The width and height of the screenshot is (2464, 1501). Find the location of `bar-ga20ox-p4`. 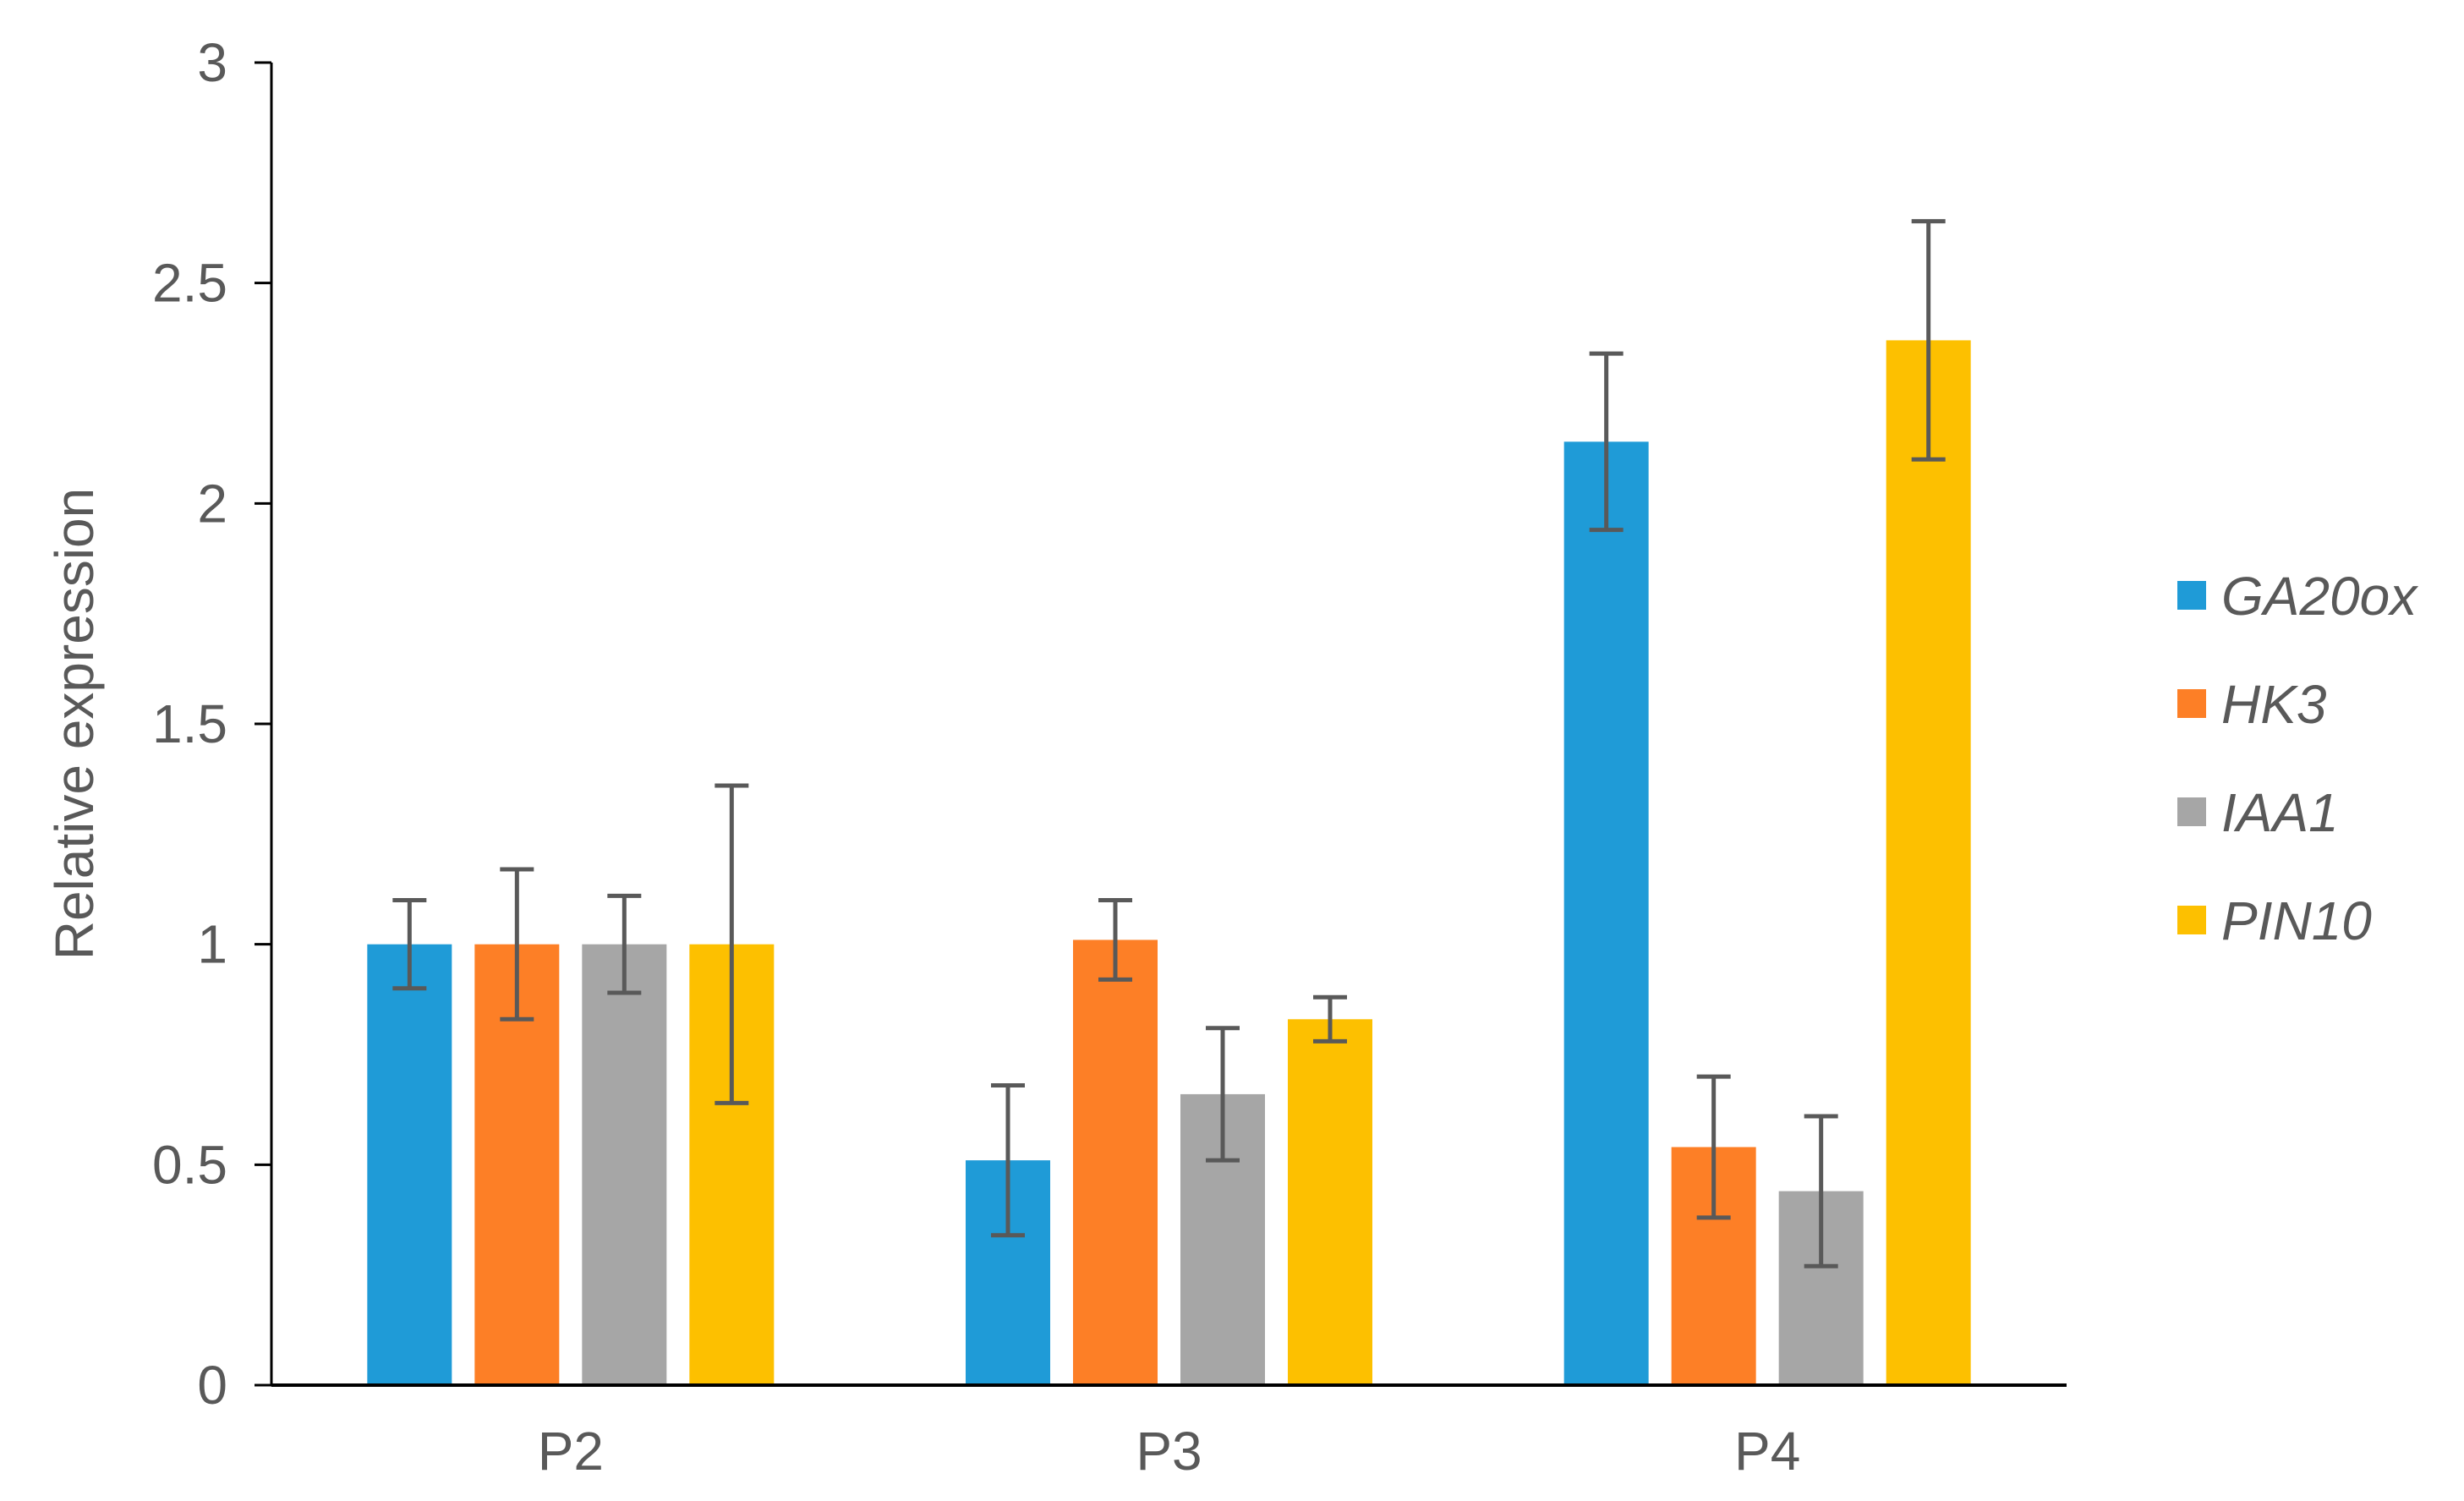

bar-ga20ox-p4 is located at coordinates (1606, 913).